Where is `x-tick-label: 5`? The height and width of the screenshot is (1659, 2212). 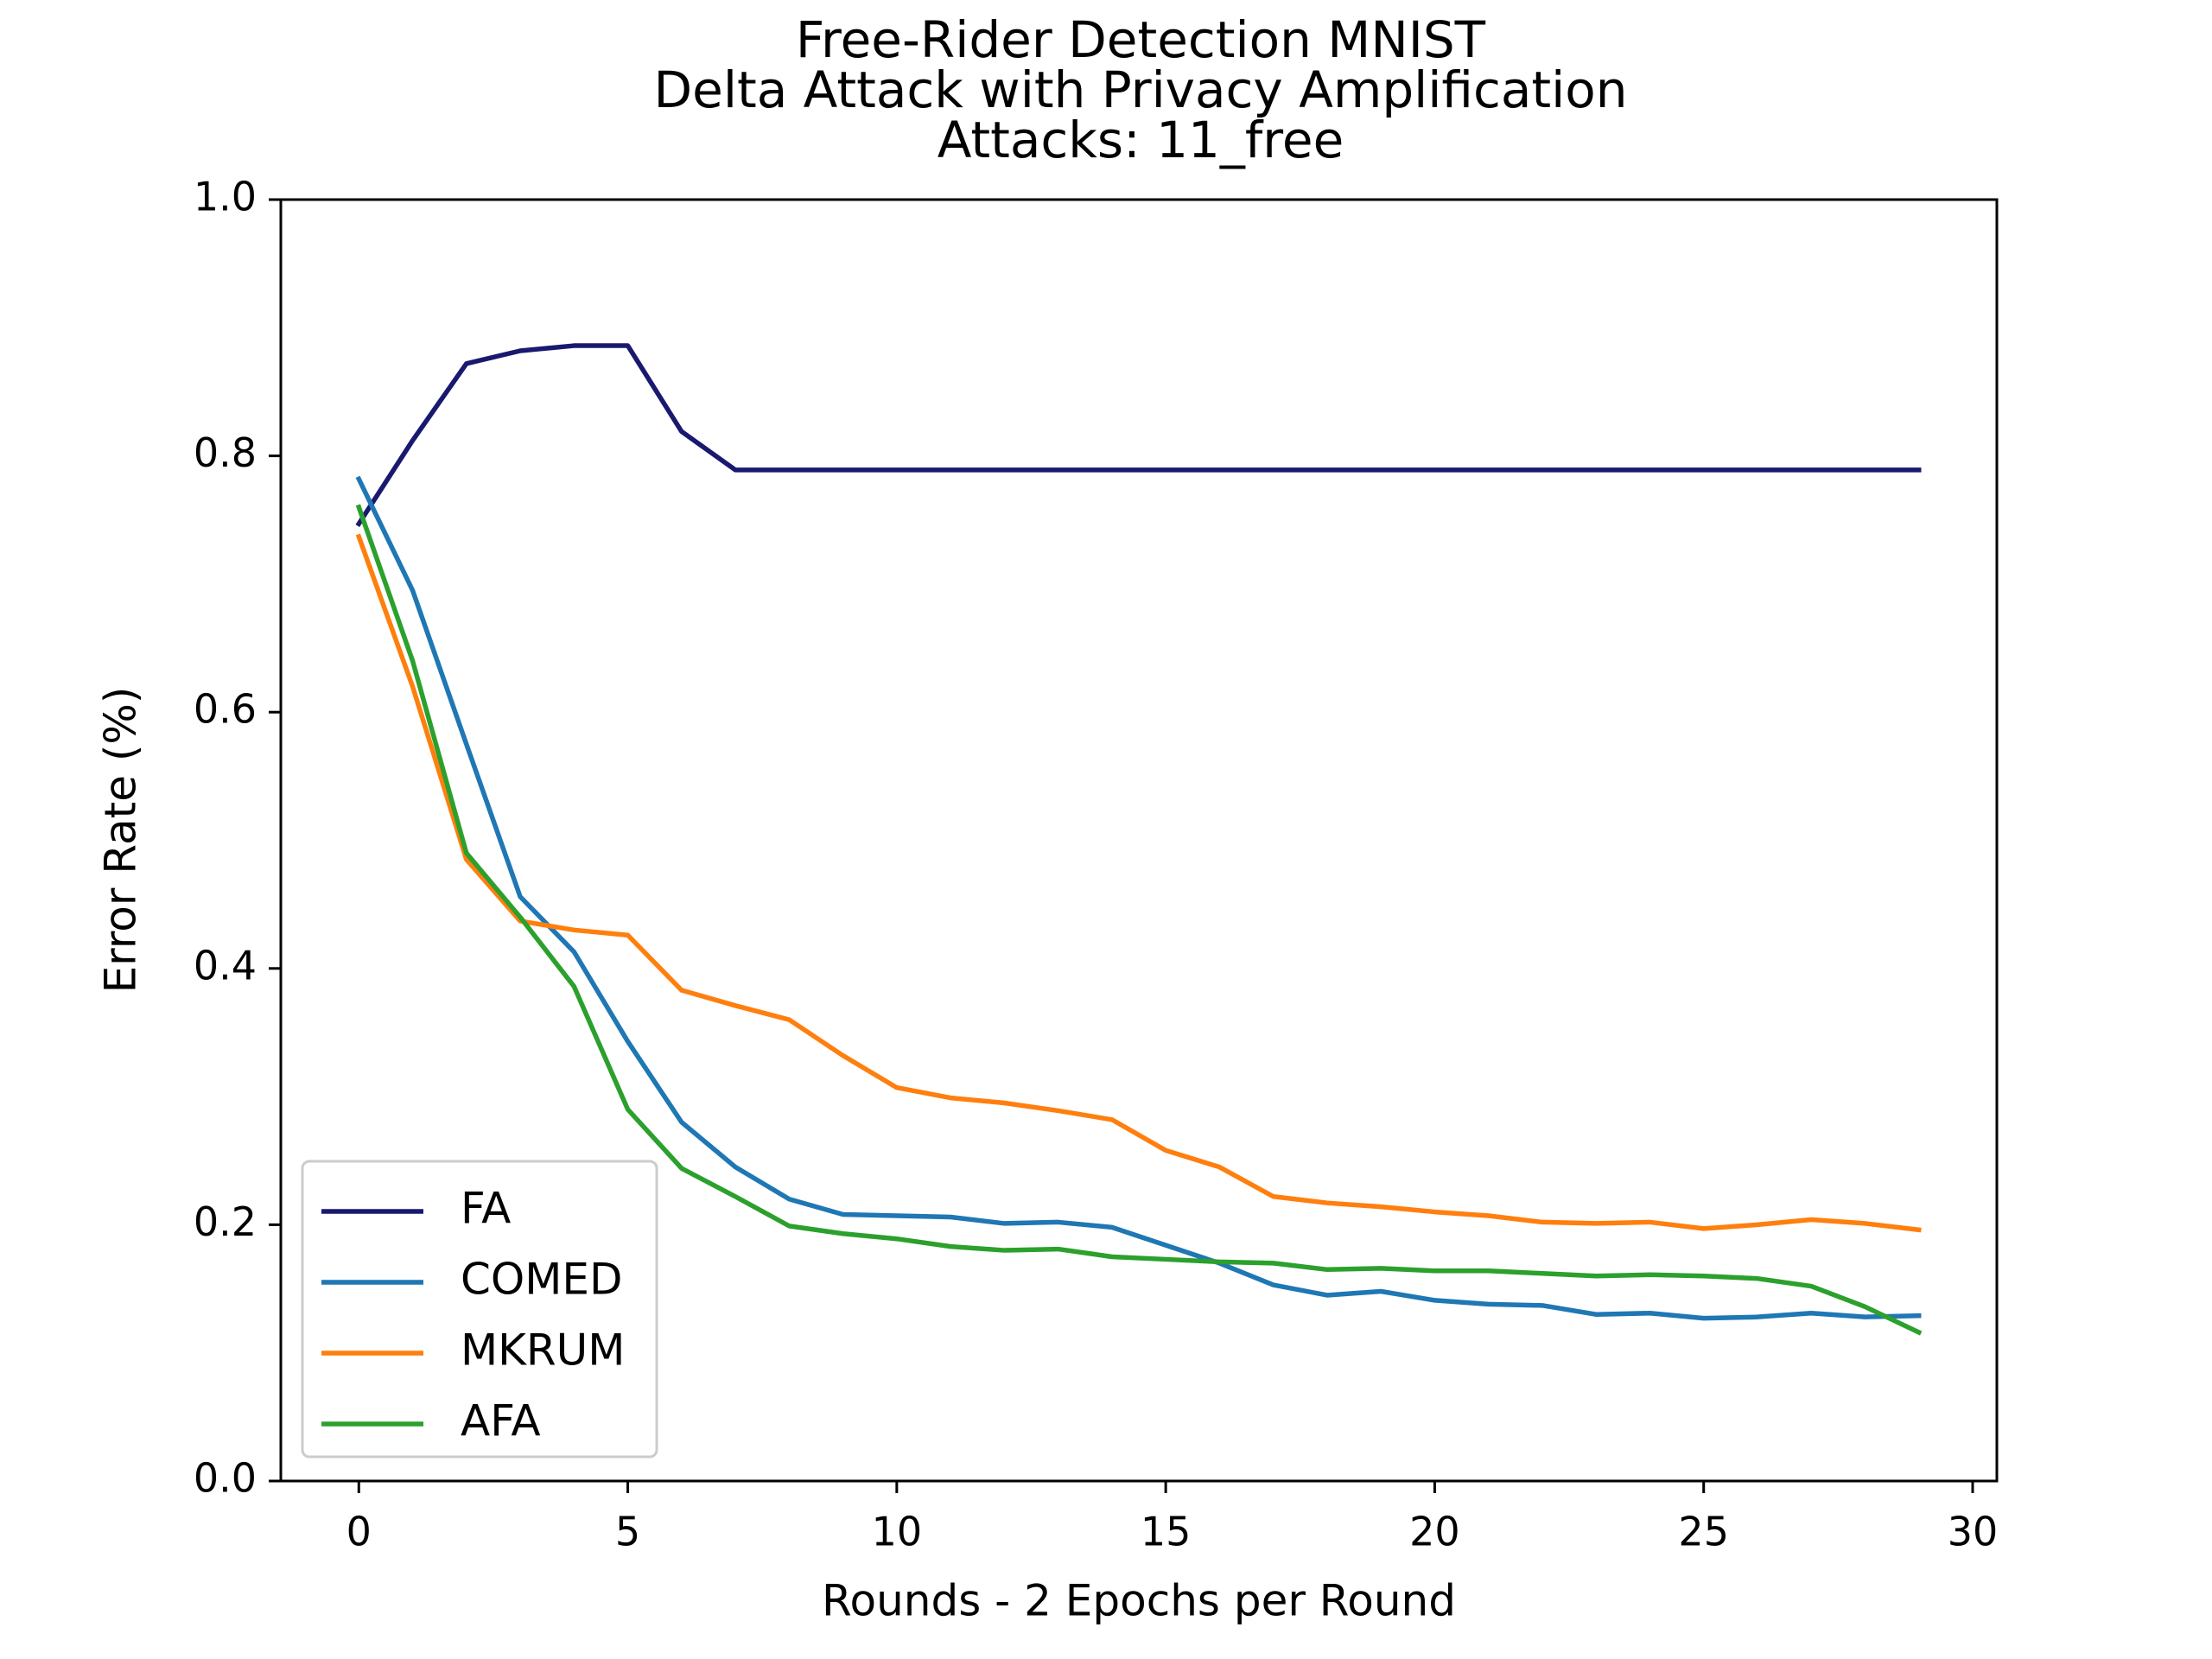 x-tick-label: 5 is located at coordinates (627, 1532).